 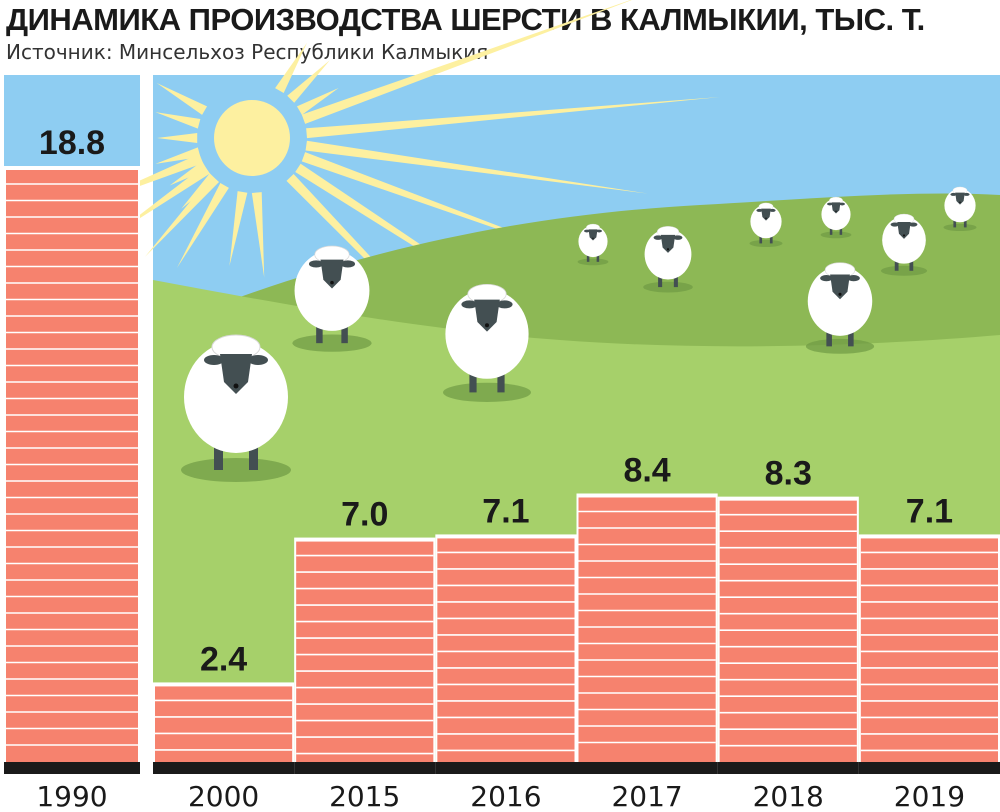 What do you see at coordinates (929, 511) in the screenshot?
I see `data-label-2019: 7.1` at bounding box center [929, 511].